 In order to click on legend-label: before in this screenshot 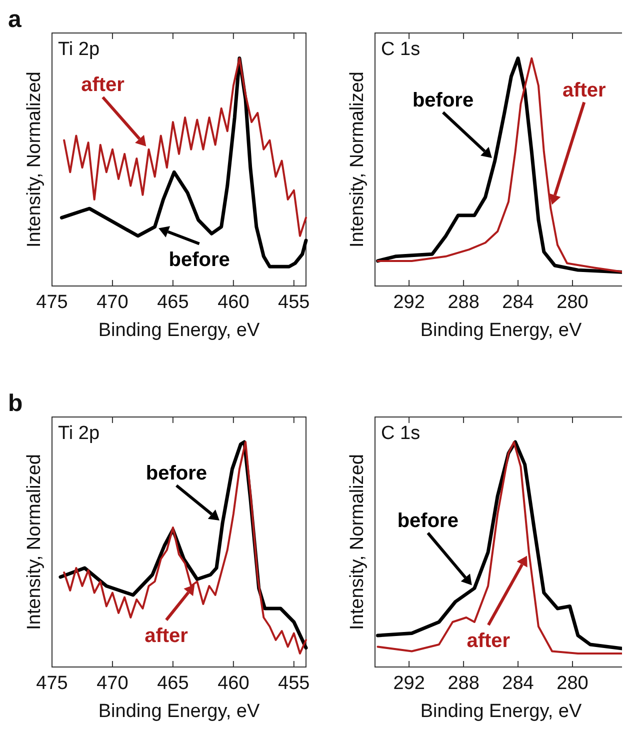, I will do `click(199, 259)`.